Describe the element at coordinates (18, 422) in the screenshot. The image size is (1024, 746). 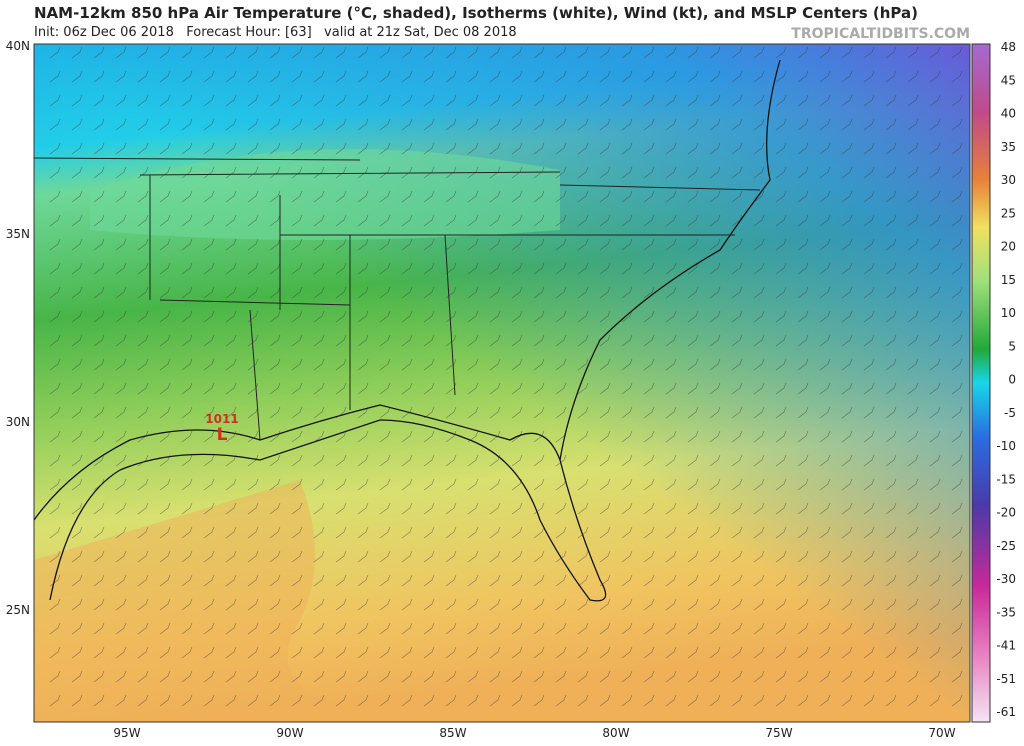
I see `lat-label: 30N` at that location.